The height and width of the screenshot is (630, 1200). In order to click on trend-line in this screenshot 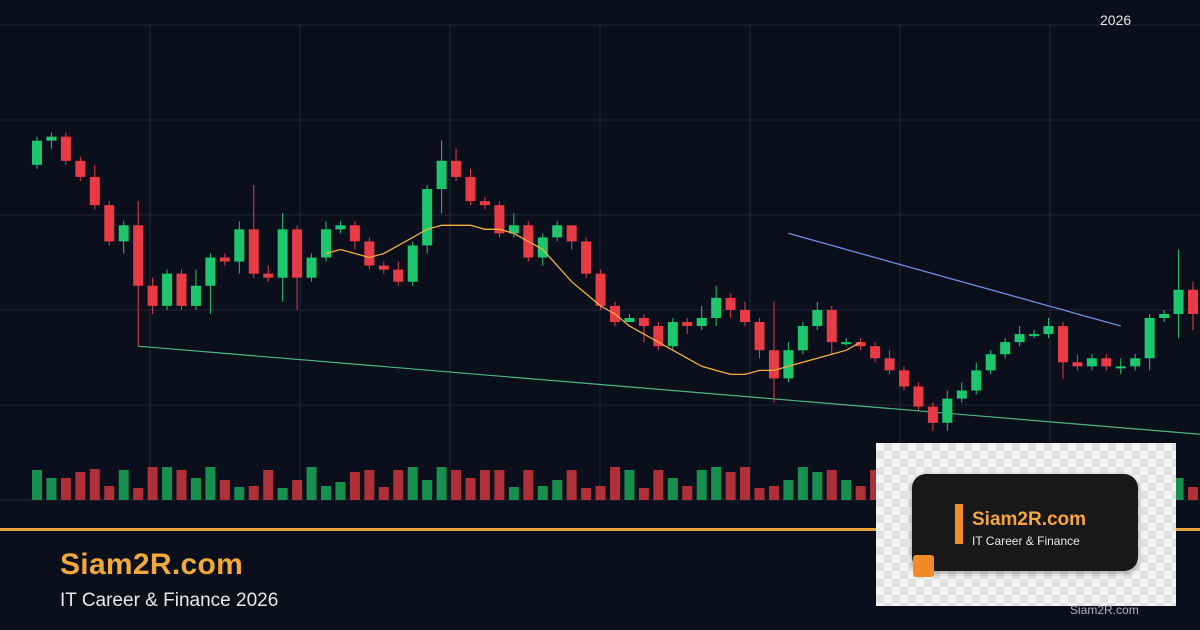, I will do `click(669, 390)`.